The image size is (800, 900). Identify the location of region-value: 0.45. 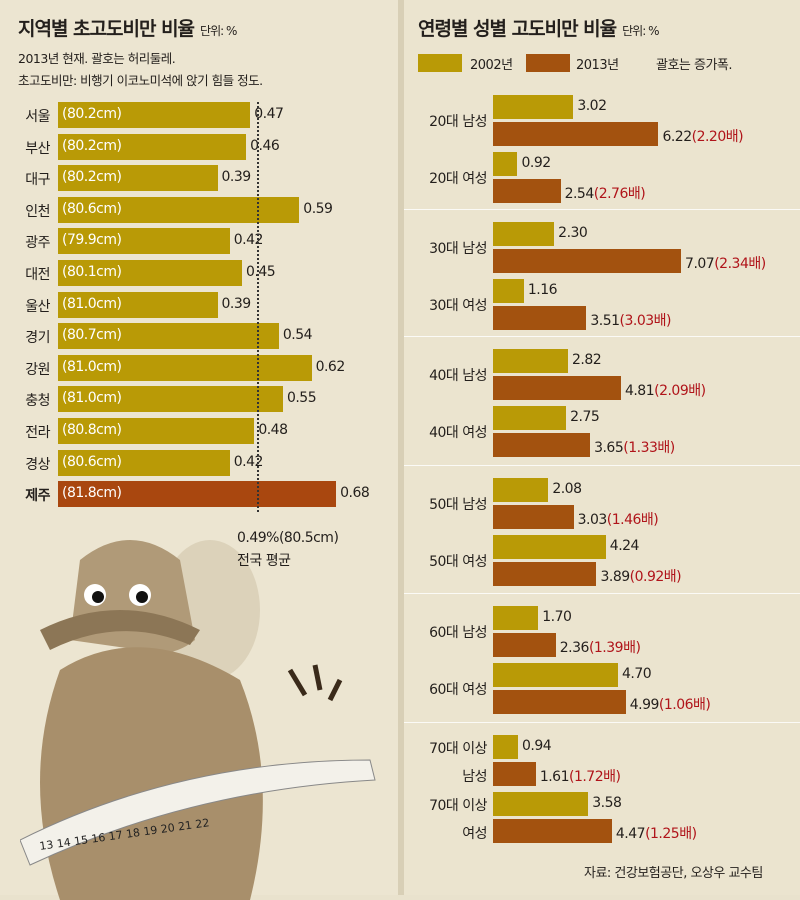
(261, 272).